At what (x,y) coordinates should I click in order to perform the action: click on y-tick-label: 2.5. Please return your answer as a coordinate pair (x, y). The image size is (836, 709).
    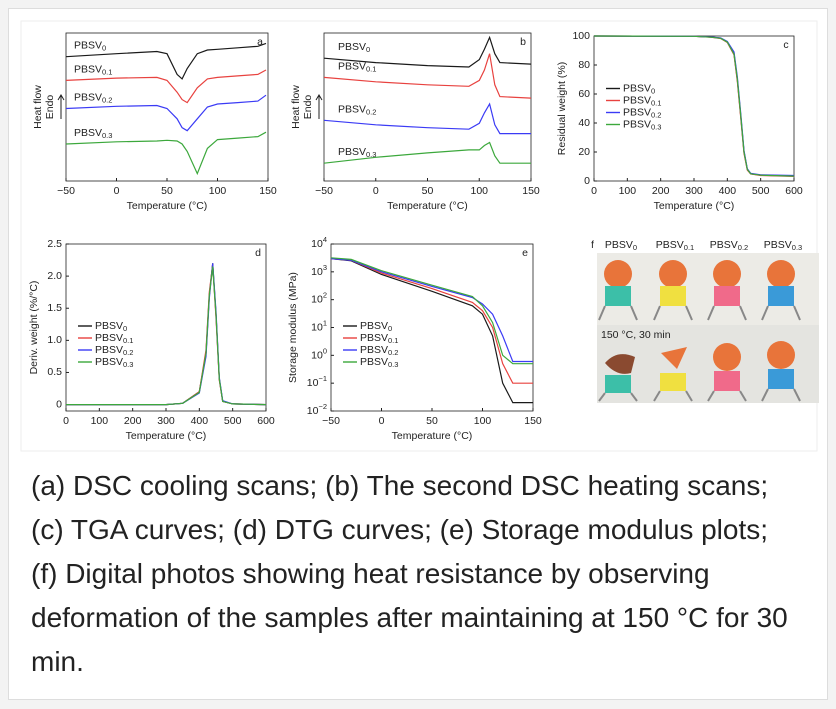
    Looking at the image, I should click on (54, 244).